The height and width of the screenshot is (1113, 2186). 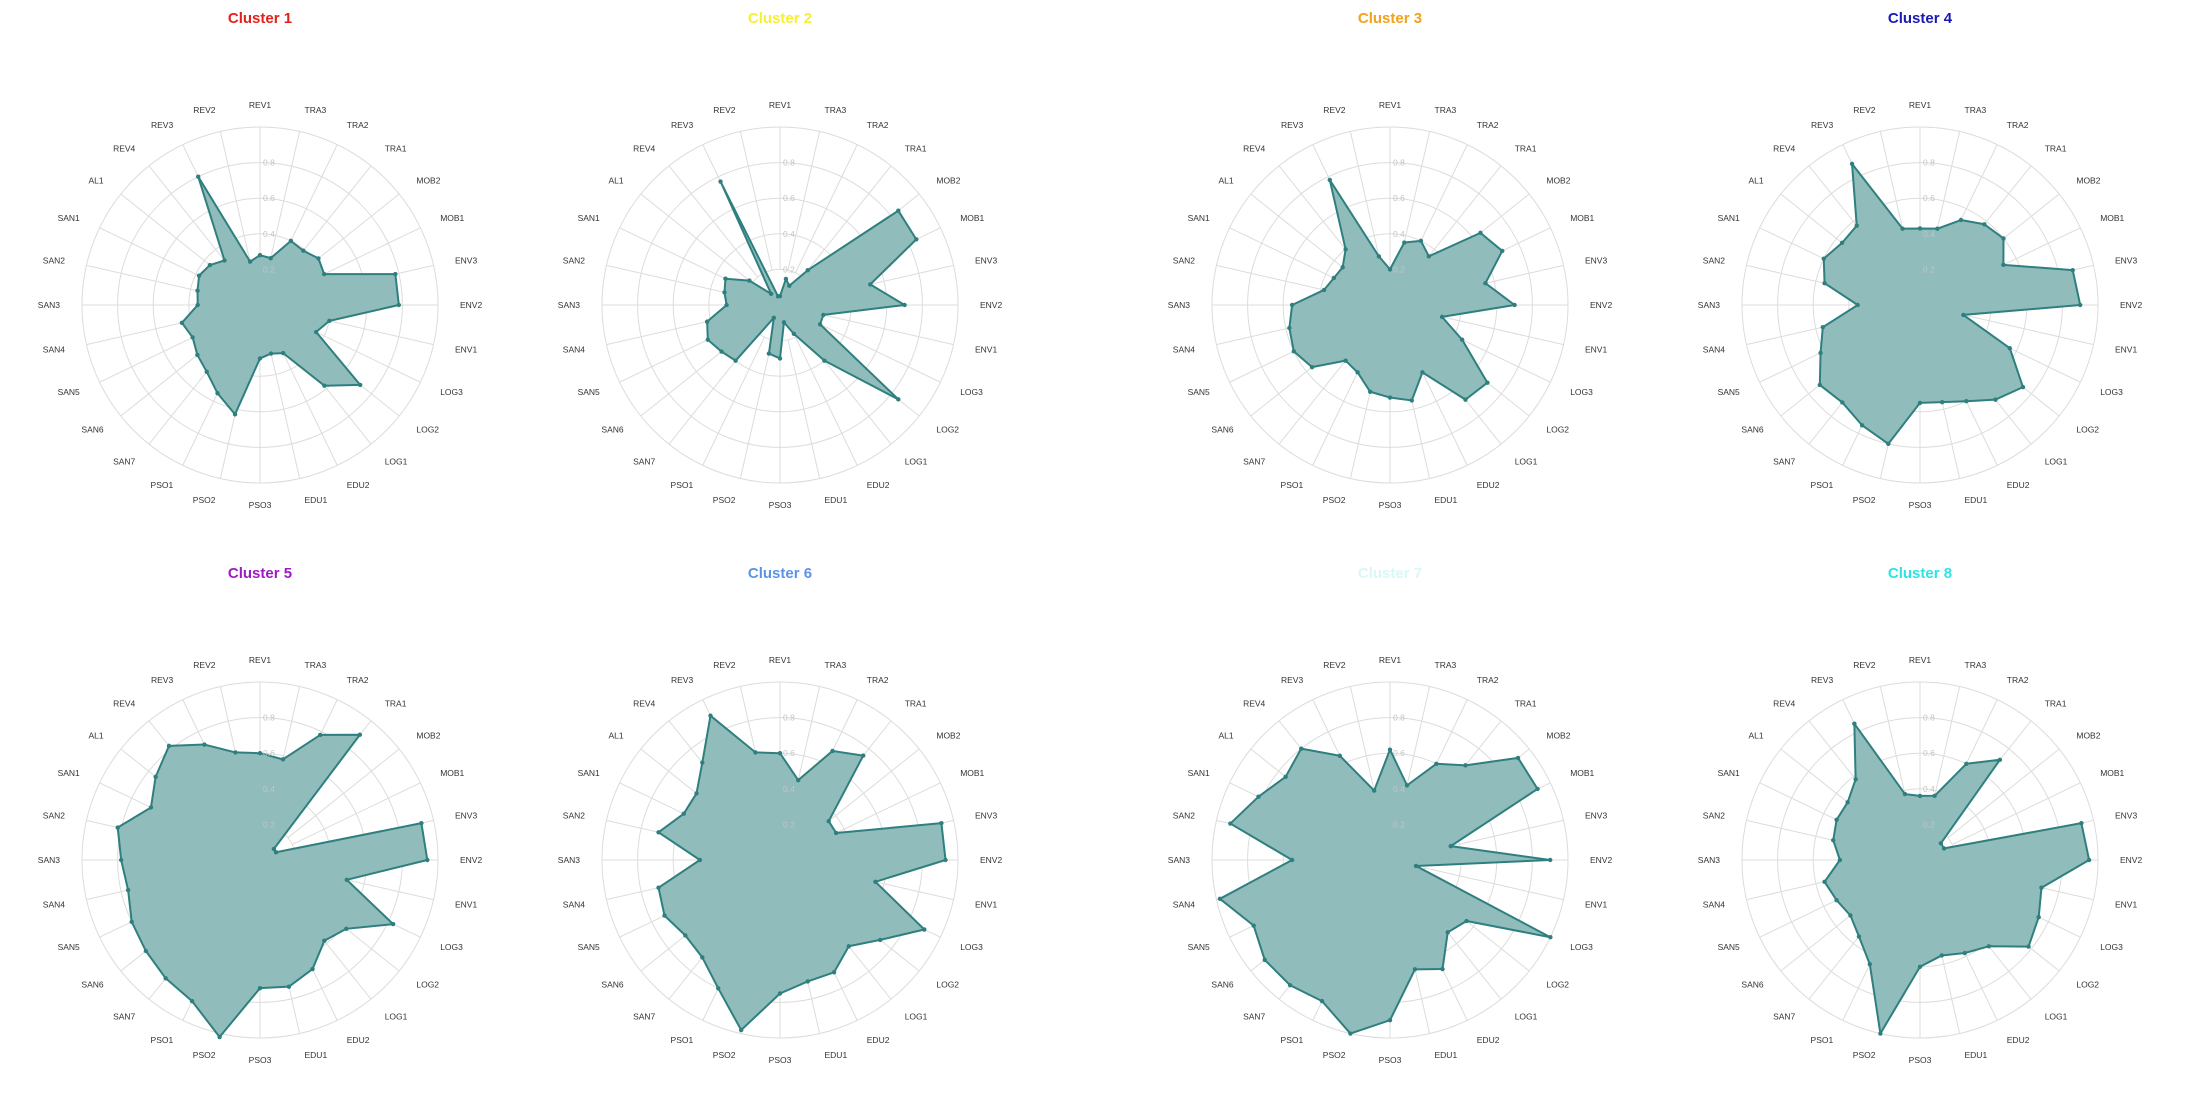 What do you see at coordinates (1526, 704) in the screenshot?
I see `axis-label: TRA1` at bounding box center [1526, 704].